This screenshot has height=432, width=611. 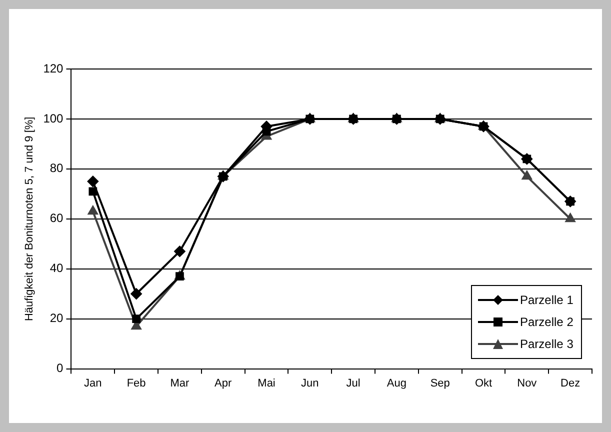 I want to click on y-tick-label: 40, so click(x=57, y=268).